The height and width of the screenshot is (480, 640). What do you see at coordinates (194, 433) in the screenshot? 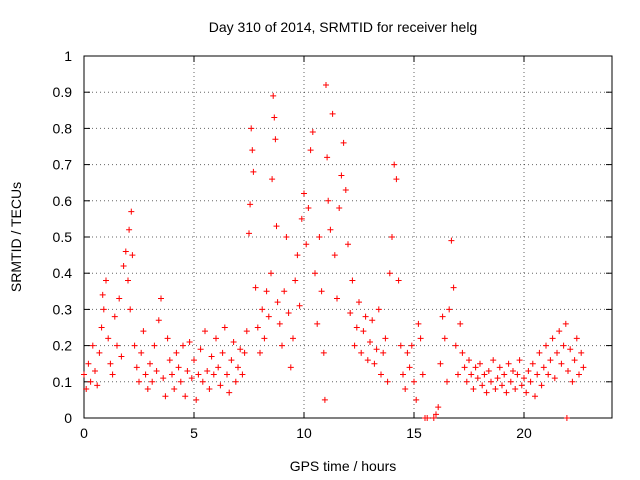
I see `x-tick-label: 5` at bounding box center [194, 433].